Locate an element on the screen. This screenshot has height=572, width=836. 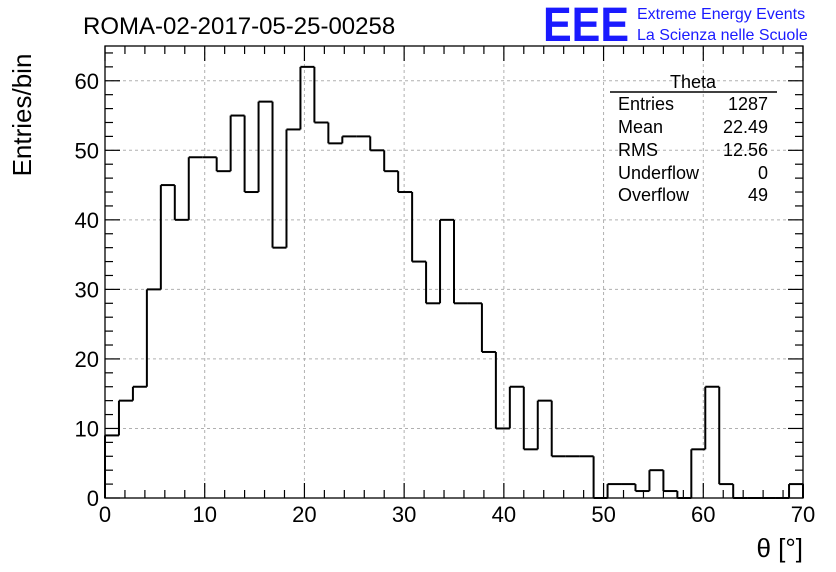
y-tick-label: 30 is located at coordinates (87, 289).